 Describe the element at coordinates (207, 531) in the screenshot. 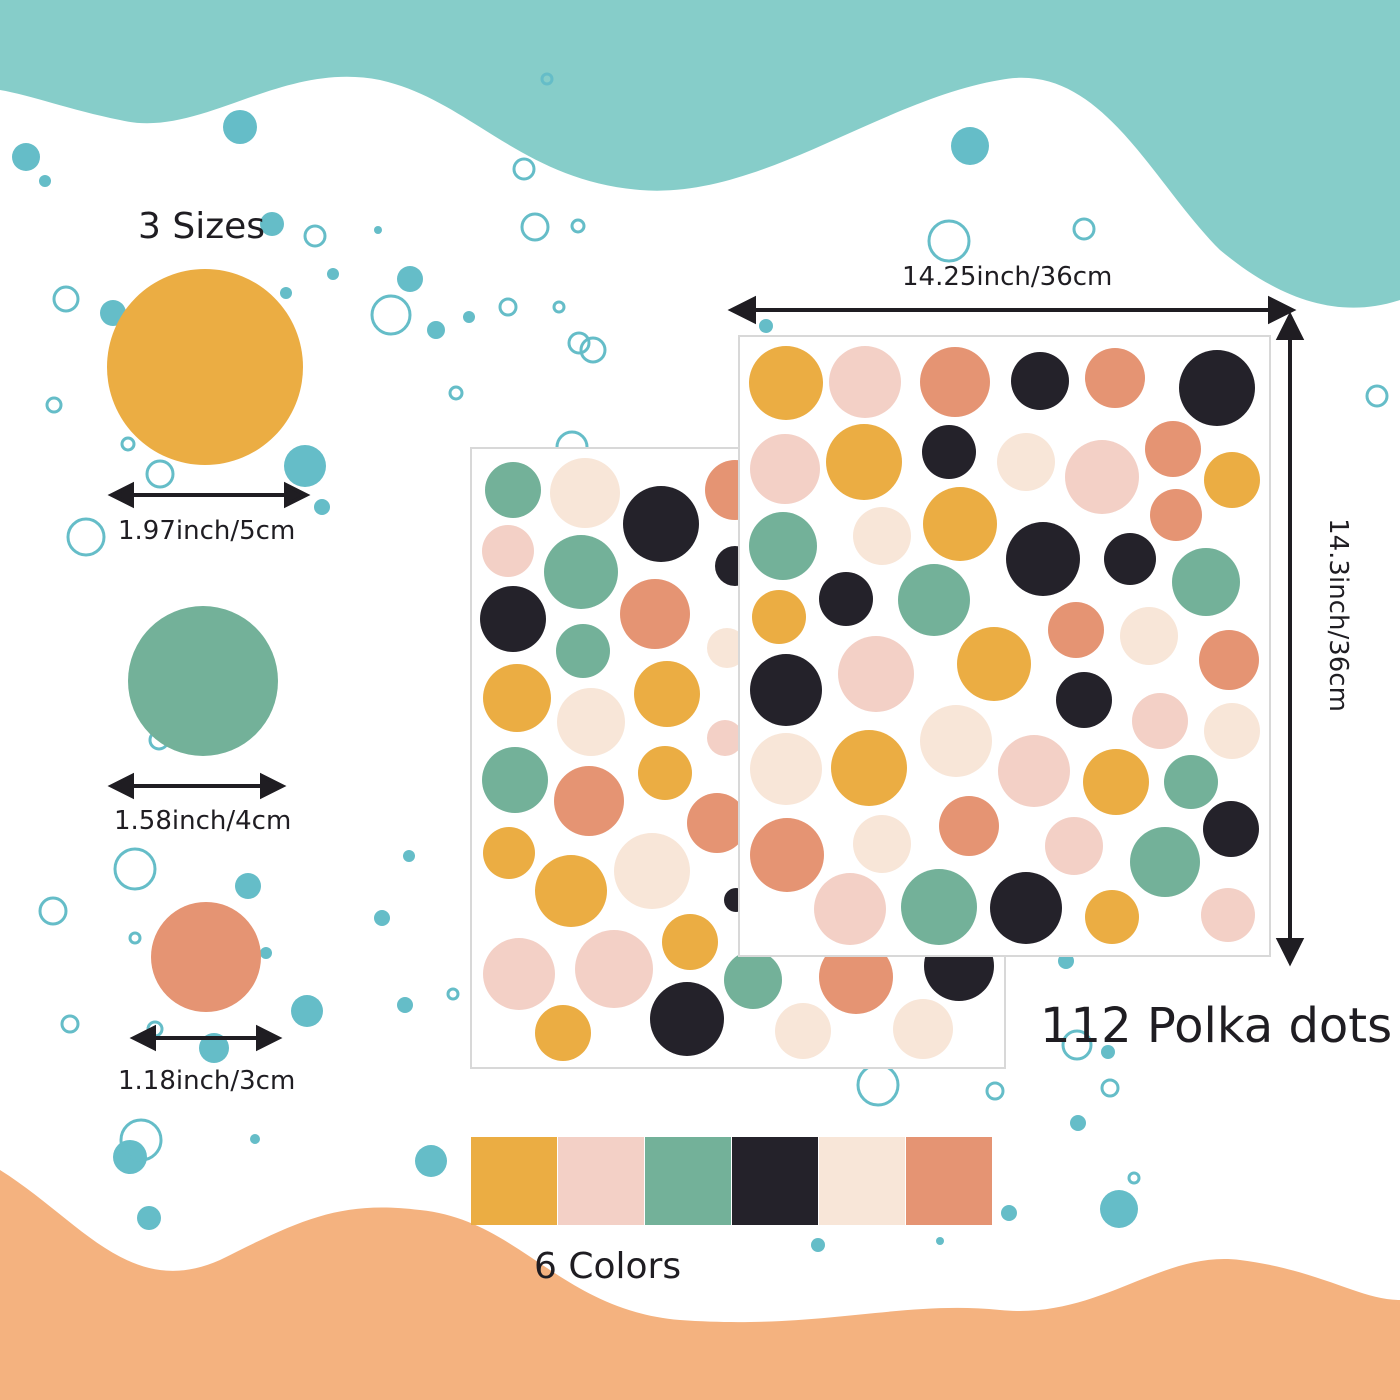

I see `size-large-label: 1.97inch/5cm` at that location.